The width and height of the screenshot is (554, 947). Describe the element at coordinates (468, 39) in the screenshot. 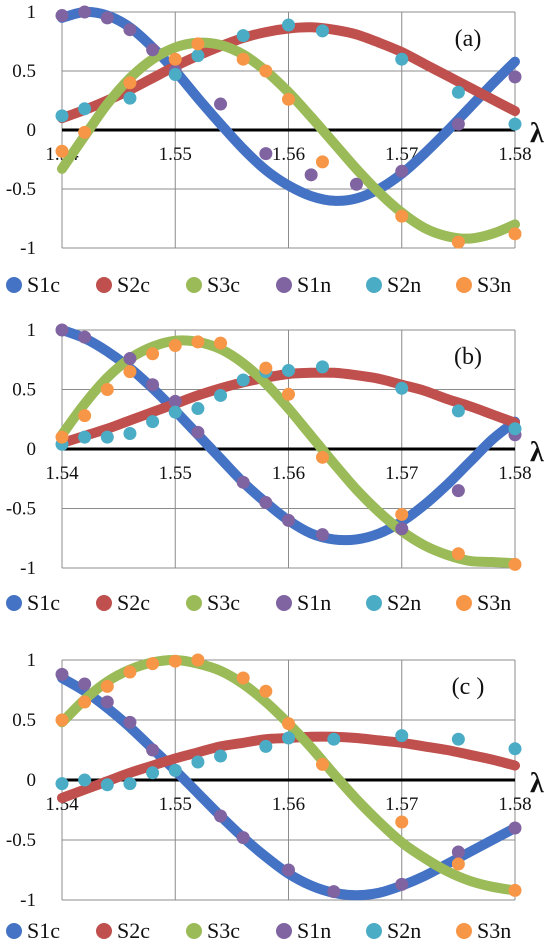

I see `panel-label: (a)` at that location.